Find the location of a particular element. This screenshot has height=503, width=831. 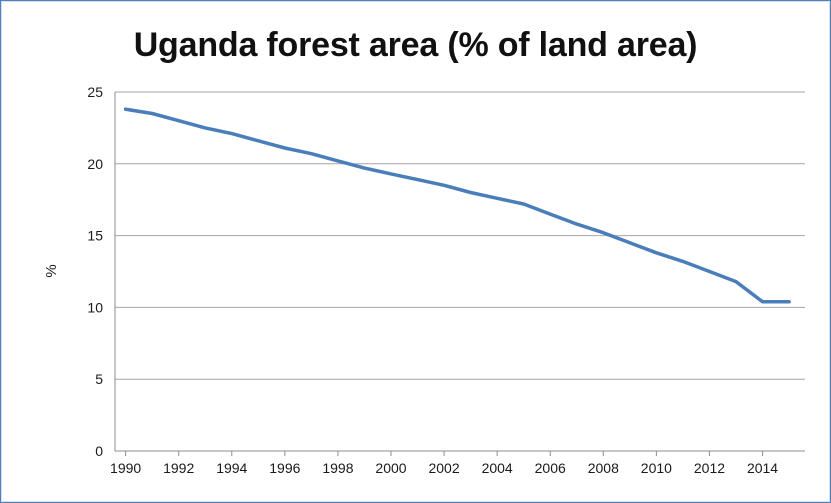

x-tick-label: 1996 is located at coordinates (284, 468).